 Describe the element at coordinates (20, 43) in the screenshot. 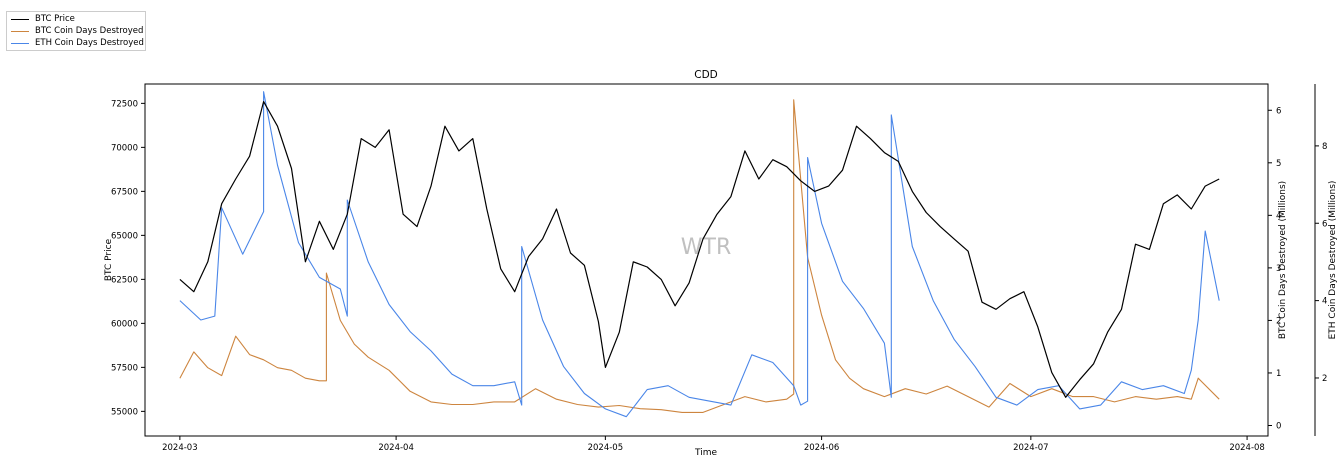

I see `legend-swatch-eth-cdd` at that location.